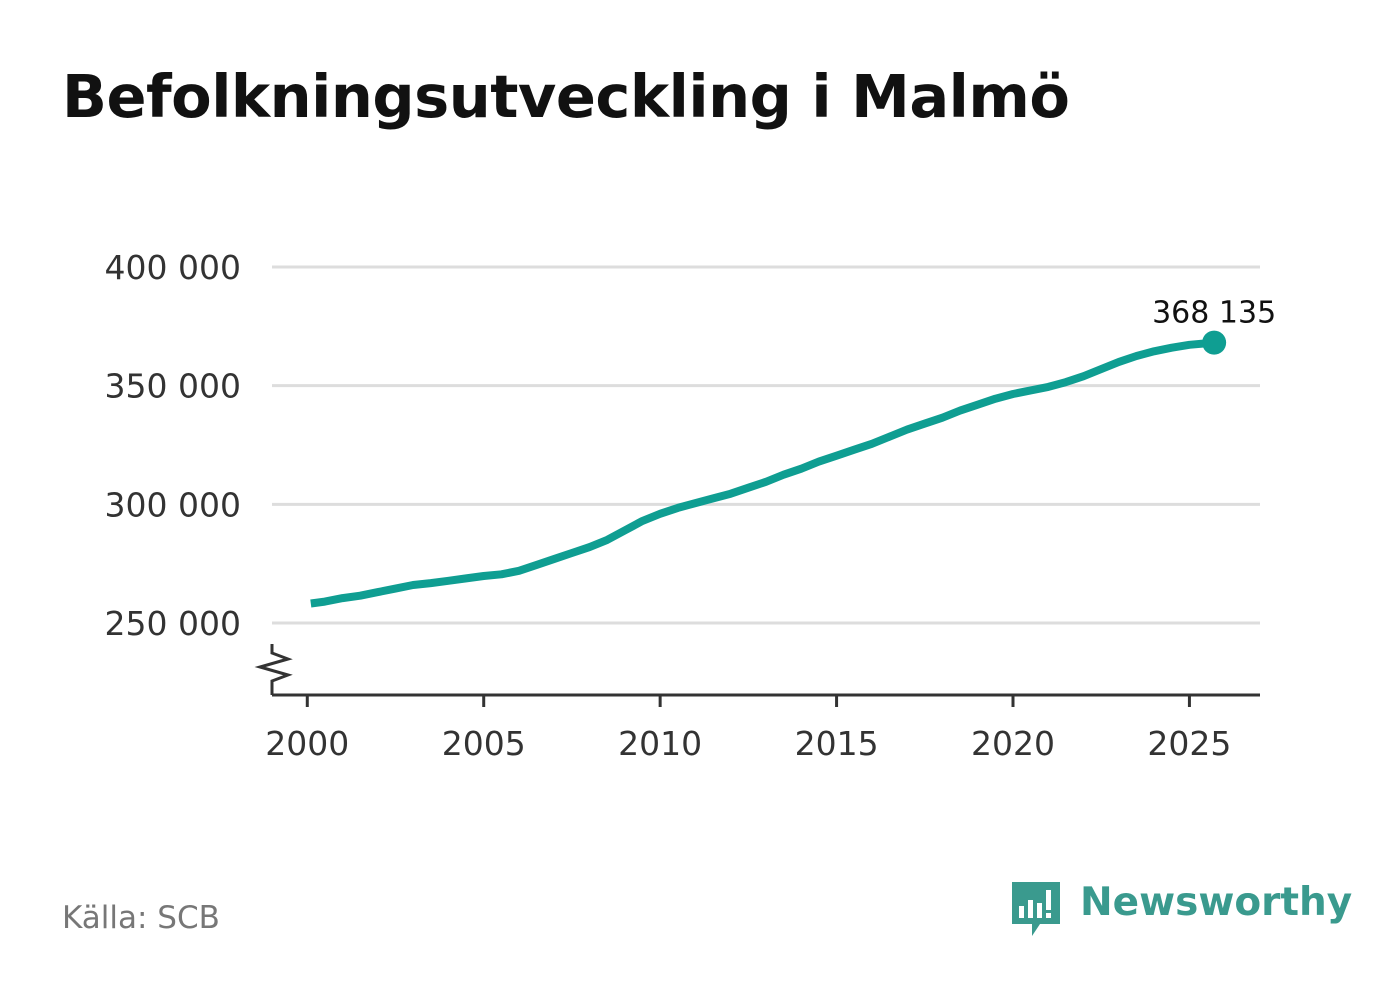 Image resolution: width=1382 pixels, height=999 pixels. I want to click on y-tick-label: 250 000, so click(173, 623).